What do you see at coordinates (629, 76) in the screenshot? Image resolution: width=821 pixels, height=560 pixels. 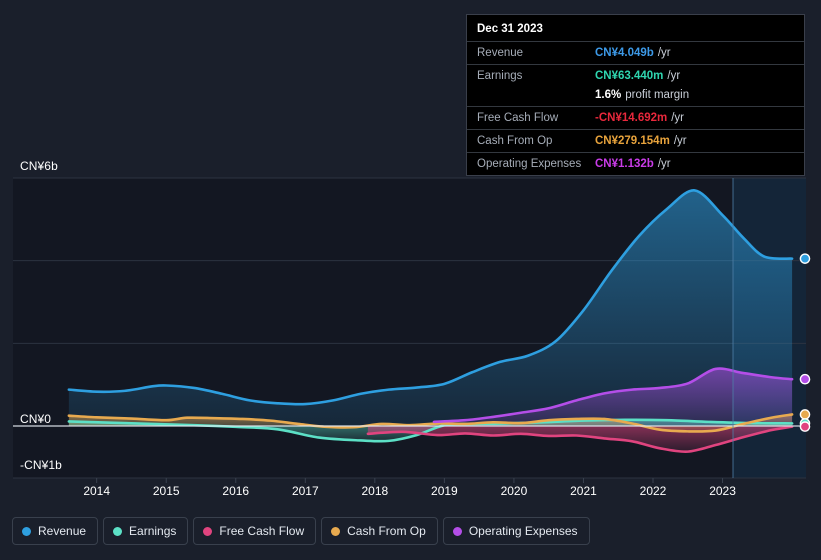 I see `tooltip-row-value: CN¥63.440m` at bounding box center [629, 76].